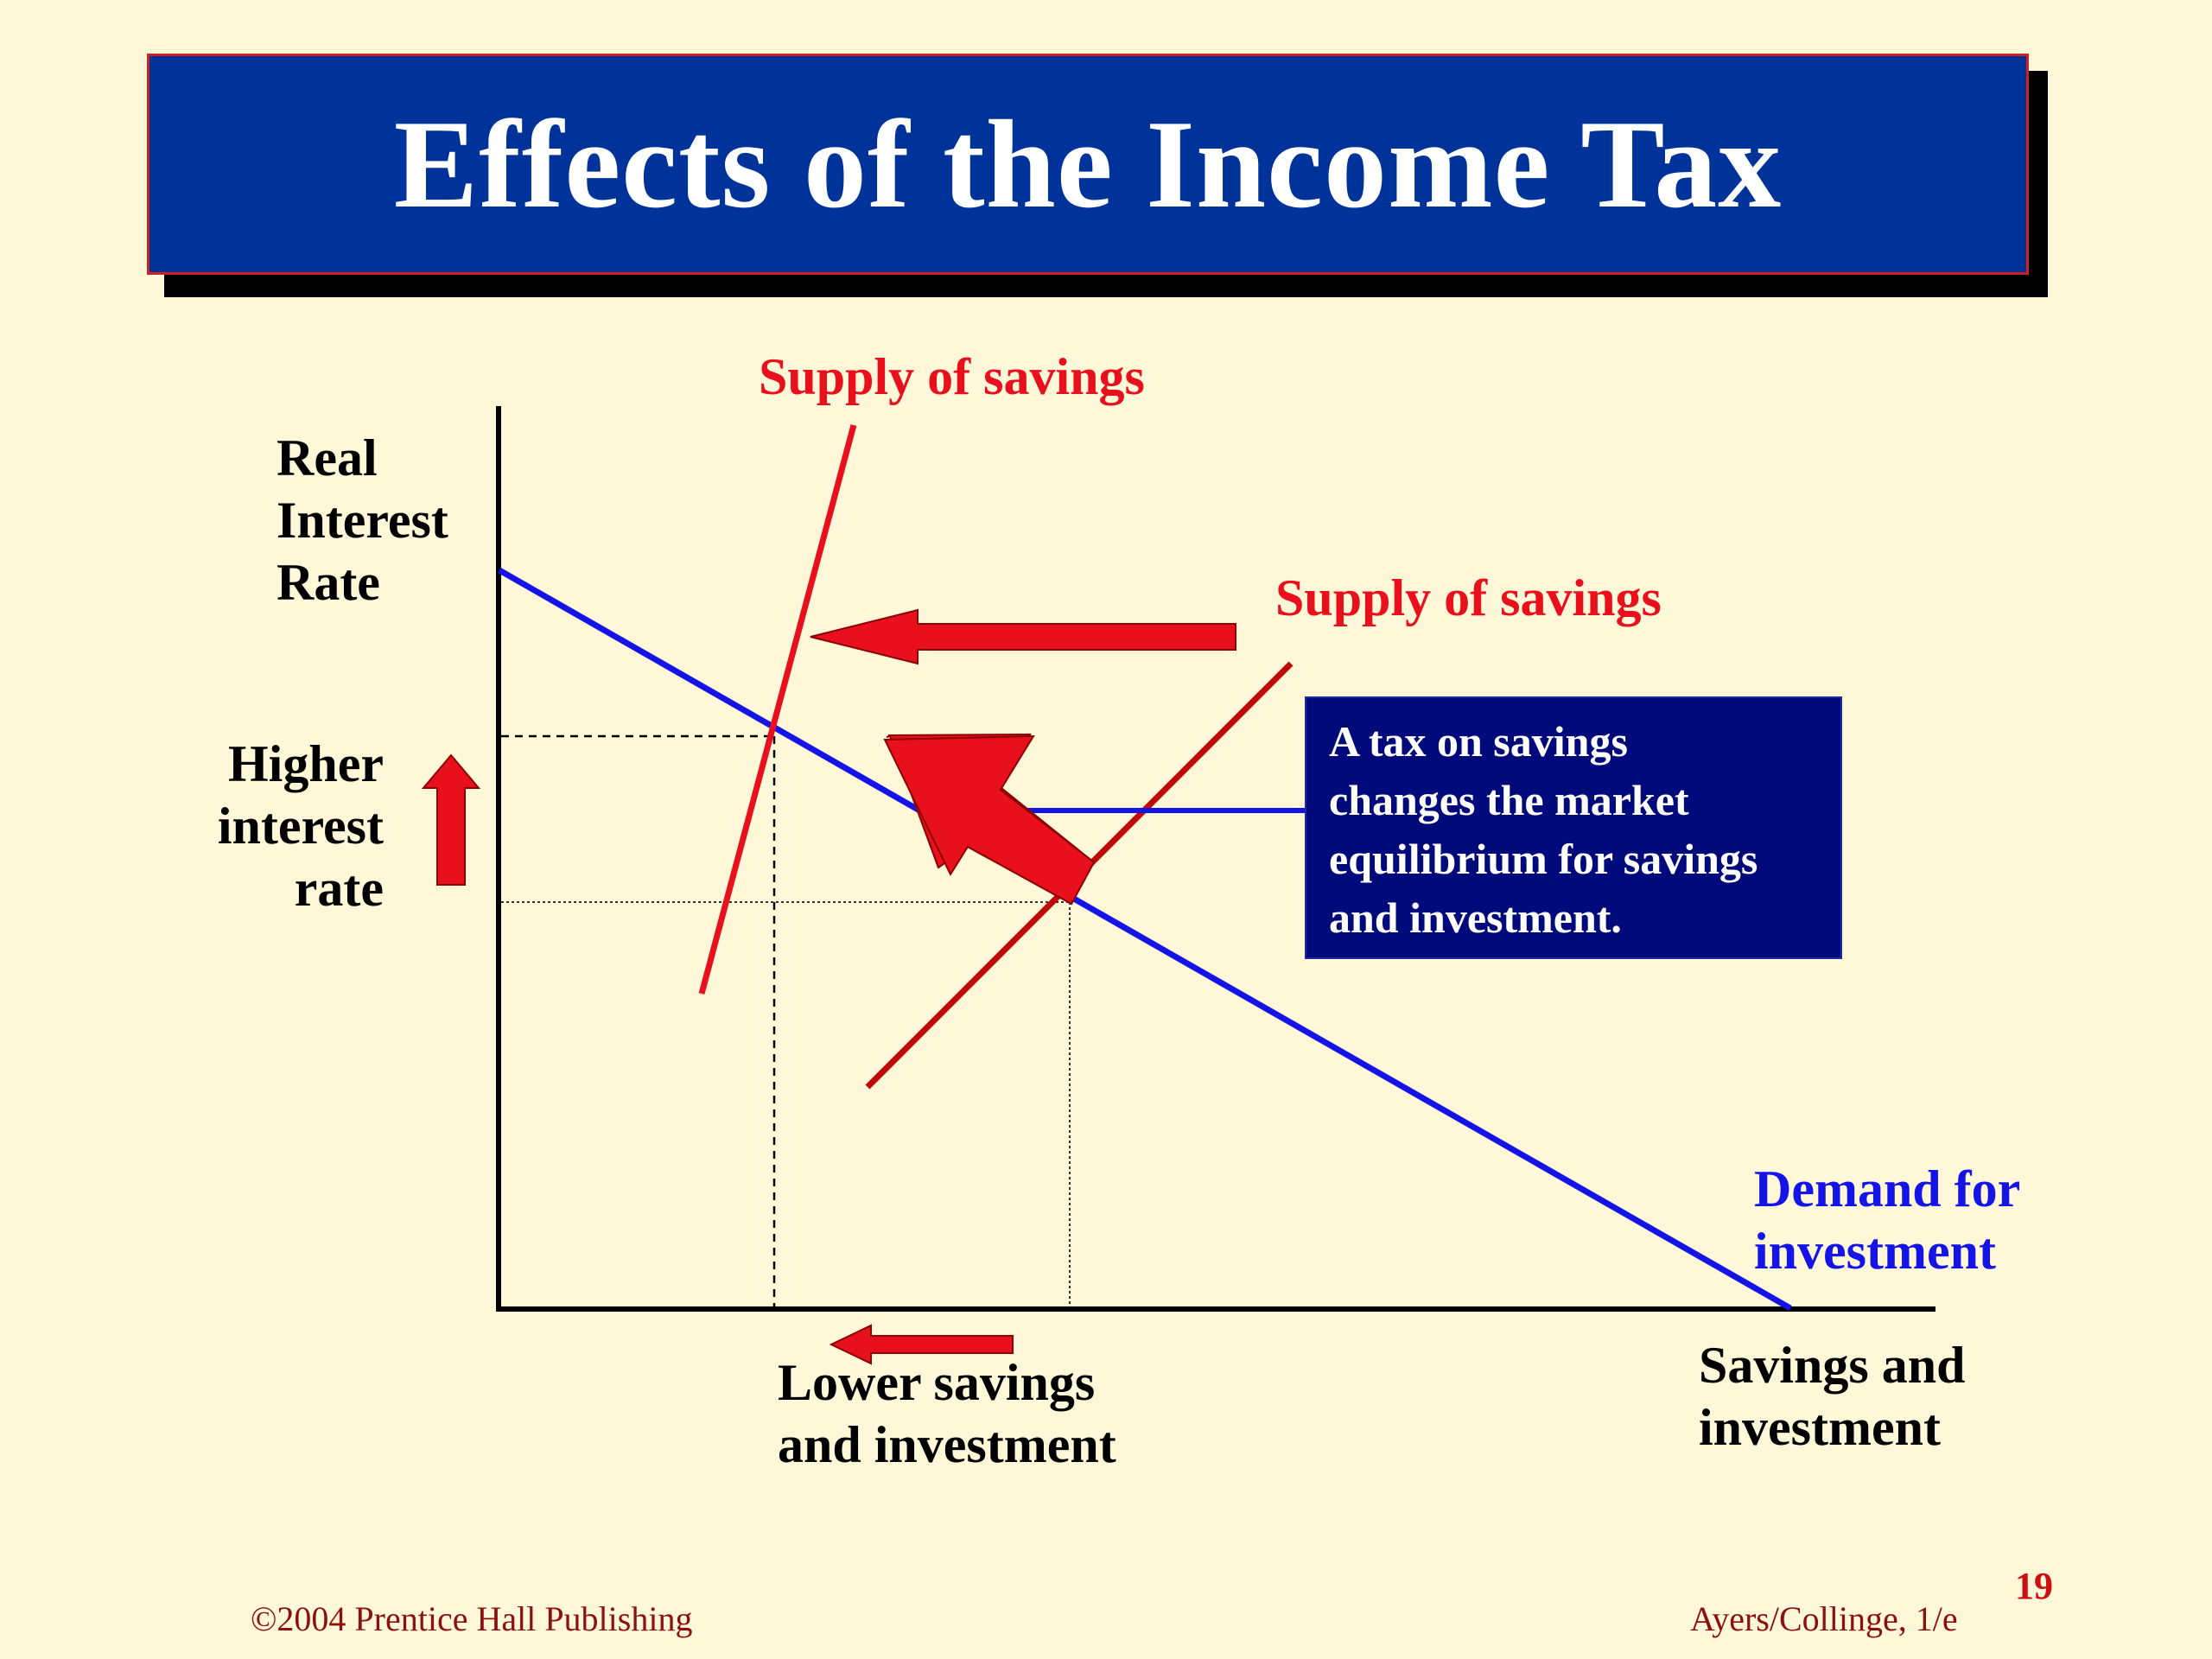 The image size is (2212, 1659). What do you see at coordinates (300, 826) in the screenshot?
I see `higher-interest-rate-label: Higher interest rate` at bounding box center [300, 826].